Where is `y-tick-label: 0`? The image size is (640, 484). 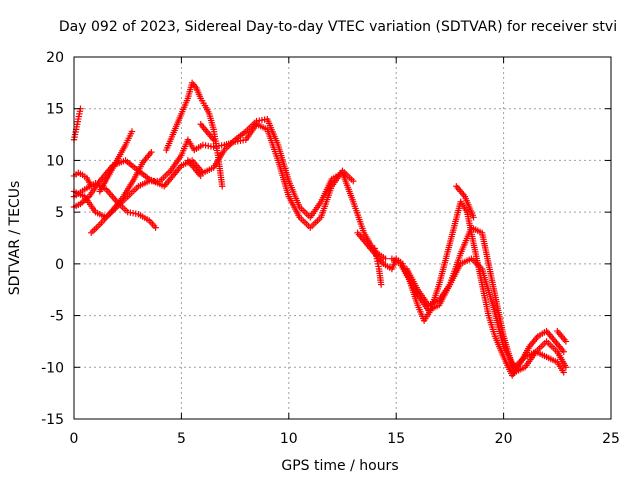 y-tick-label: 0 is located at coordinates (59, 265).